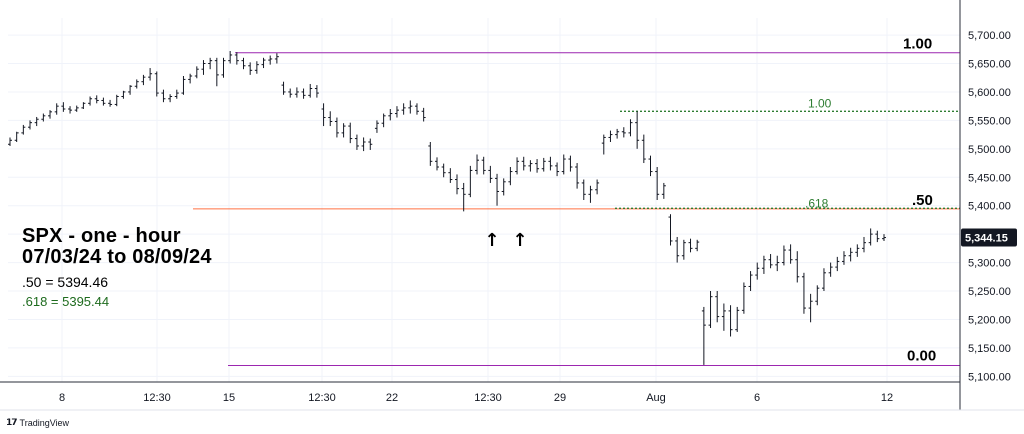 The width and height of the screenshot is (1024, 434). What do you see at coordinates (989, 93) in the screenshot?
I see `y-tick-label: 5,600.00` at bounding box center [989, 93].